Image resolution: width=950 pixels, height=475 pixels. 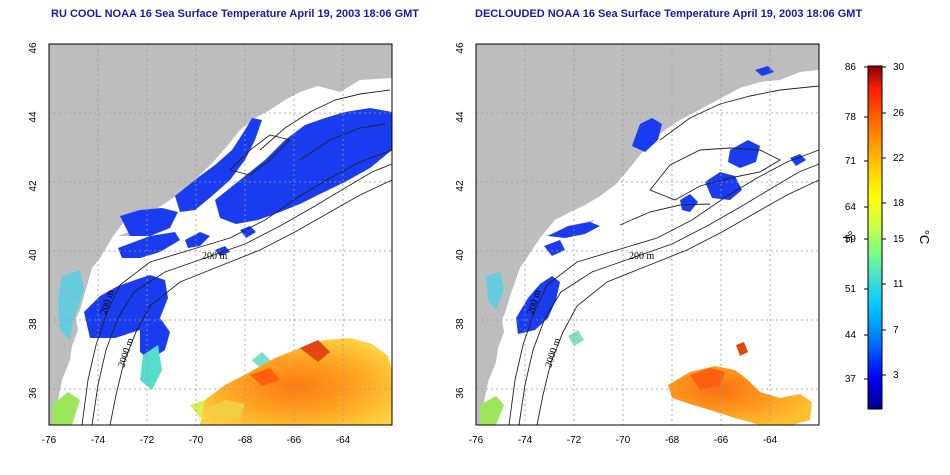 I want to click on right-x-axis: -76 -74 -72 -70 -68 -66 -64, so click(x=623, y=440).